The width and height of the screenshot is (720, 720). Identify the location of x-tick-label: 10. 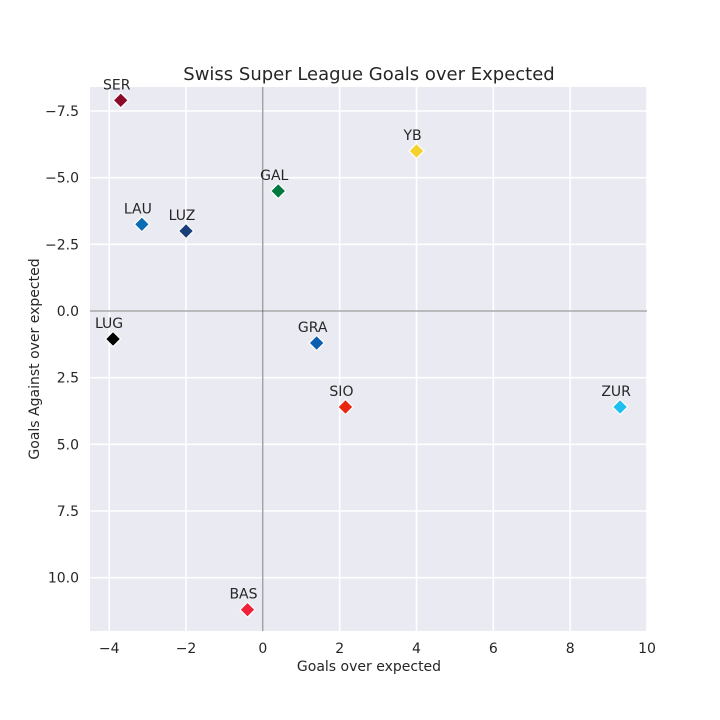
(647, 649).